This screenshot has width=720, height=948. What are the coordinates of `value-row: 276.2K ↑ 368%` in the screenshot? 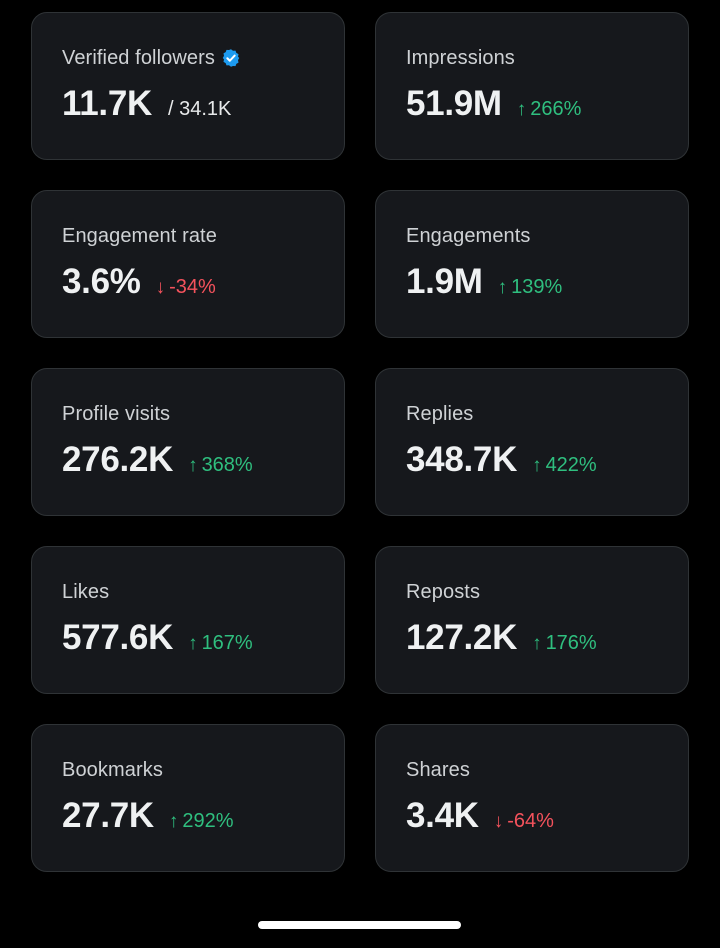 It's located at (203, 460).